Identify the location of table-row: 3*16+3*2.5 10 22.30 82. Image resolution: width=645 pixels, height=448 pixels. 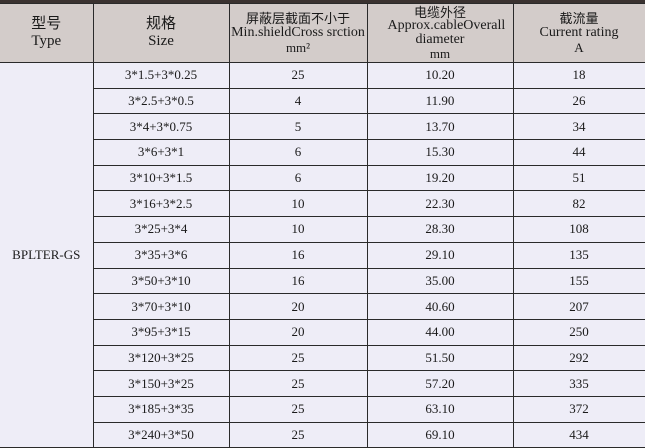
(322, 204).